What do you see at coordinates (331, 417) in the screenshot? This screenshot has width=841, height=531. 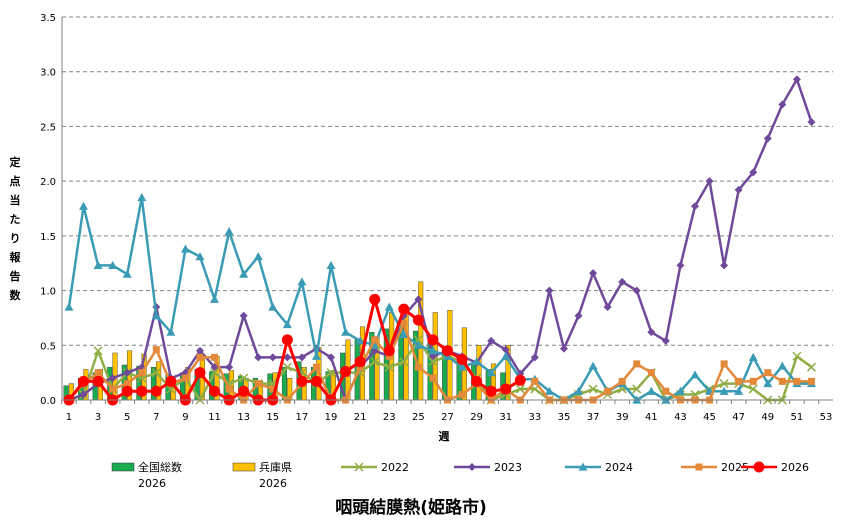 I see `x-tick-label: 19` at bounding box center [331, 417].